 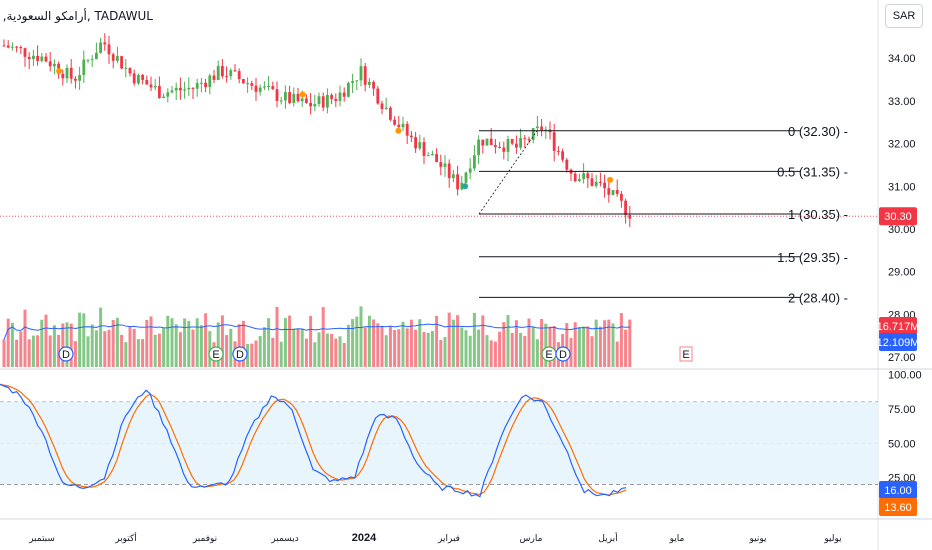 What do you see at coordinates (898, 326) in the screenshot?
I see `volume-tag-bg` at bounding box center [898, 326].